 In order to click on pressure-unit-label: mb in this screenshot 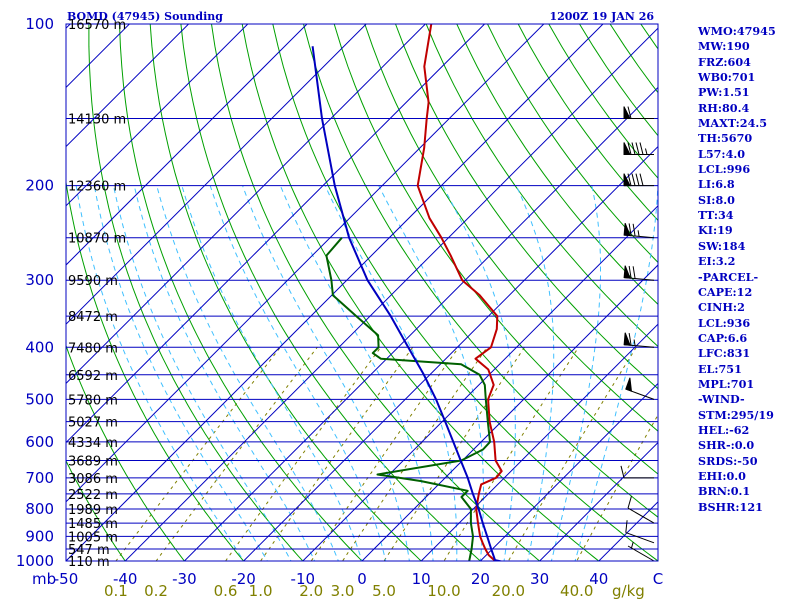, I will do `click(44, 579)`.